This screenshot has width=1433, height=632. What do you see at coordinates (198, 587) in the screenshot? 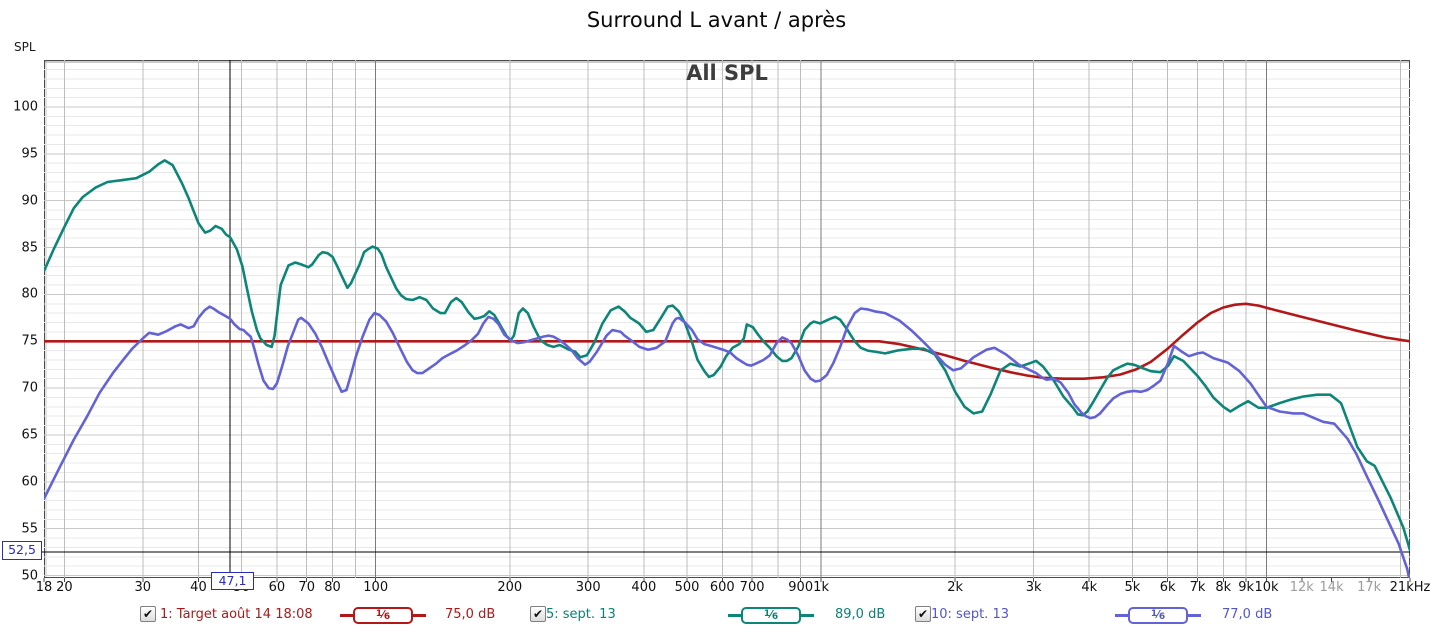
I see `x-tick-label: 40` at bounding box center [198, 587].